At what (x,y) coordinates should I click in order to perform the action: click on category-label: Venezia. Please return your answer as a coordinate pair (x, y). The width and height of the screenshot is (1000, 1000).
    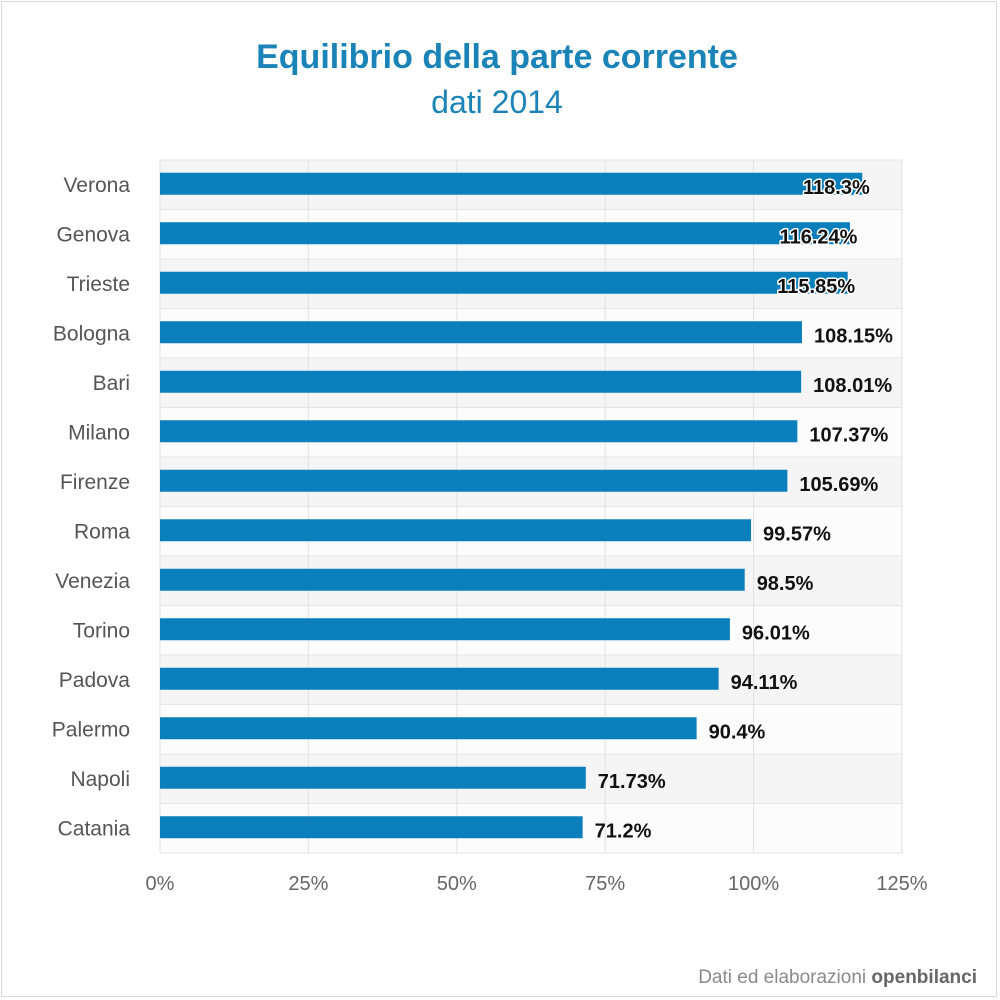
    Looking at the image, I should click on (92, 581).